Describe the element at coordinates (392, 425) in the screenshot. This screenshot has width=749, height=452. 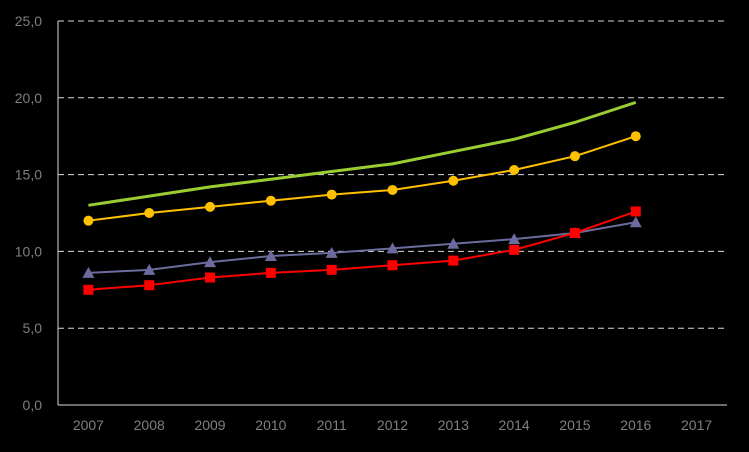
I see `x-tick-label: 2012` at that location.